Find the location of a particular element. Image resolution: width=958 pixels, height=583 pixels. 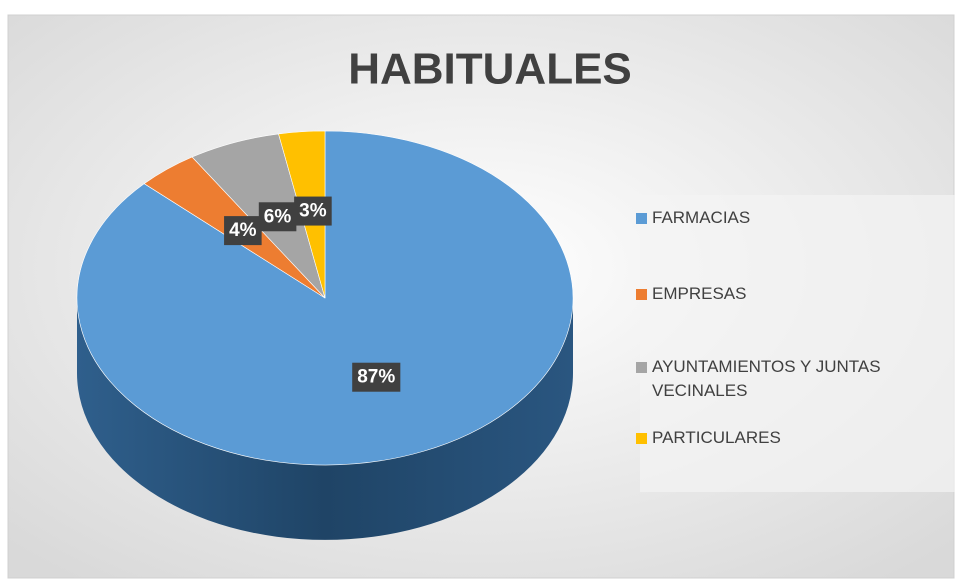

legend-label: FARMACIAS is located at coordinates (701, 217).